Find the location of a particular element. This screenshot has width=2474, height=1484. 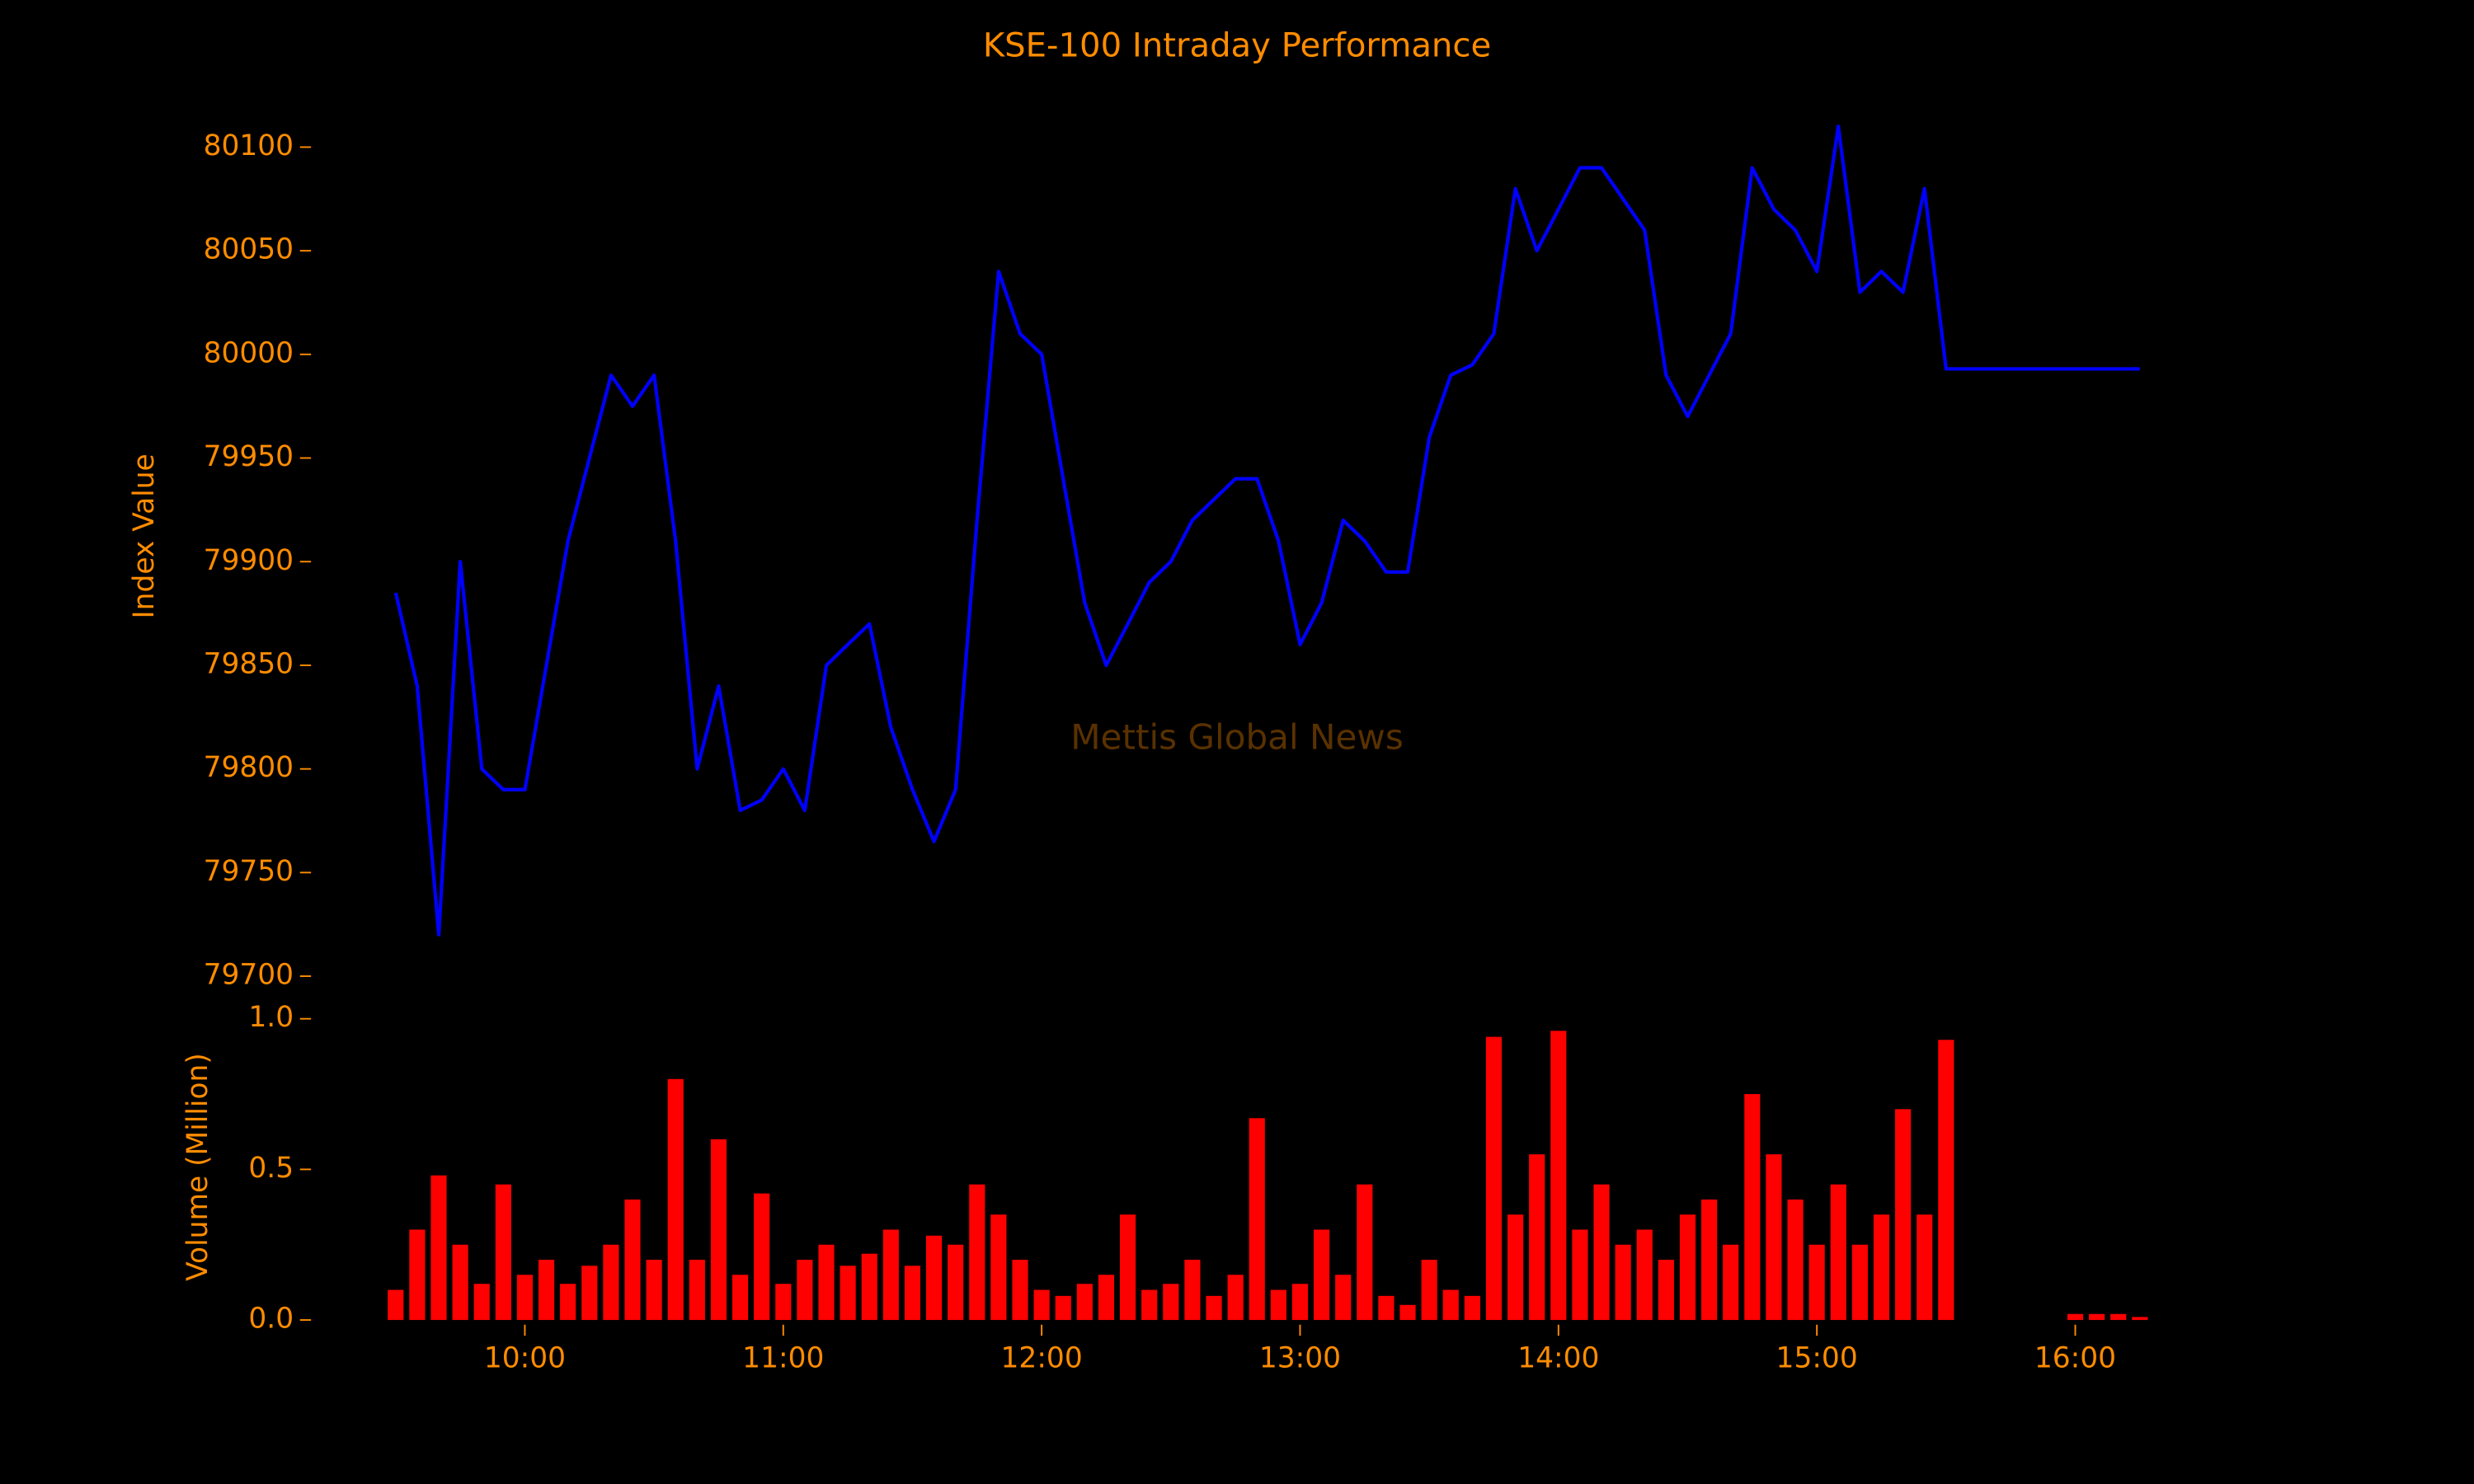

x-tick-label: 16:00 is located at coordinates (2075, 1357).